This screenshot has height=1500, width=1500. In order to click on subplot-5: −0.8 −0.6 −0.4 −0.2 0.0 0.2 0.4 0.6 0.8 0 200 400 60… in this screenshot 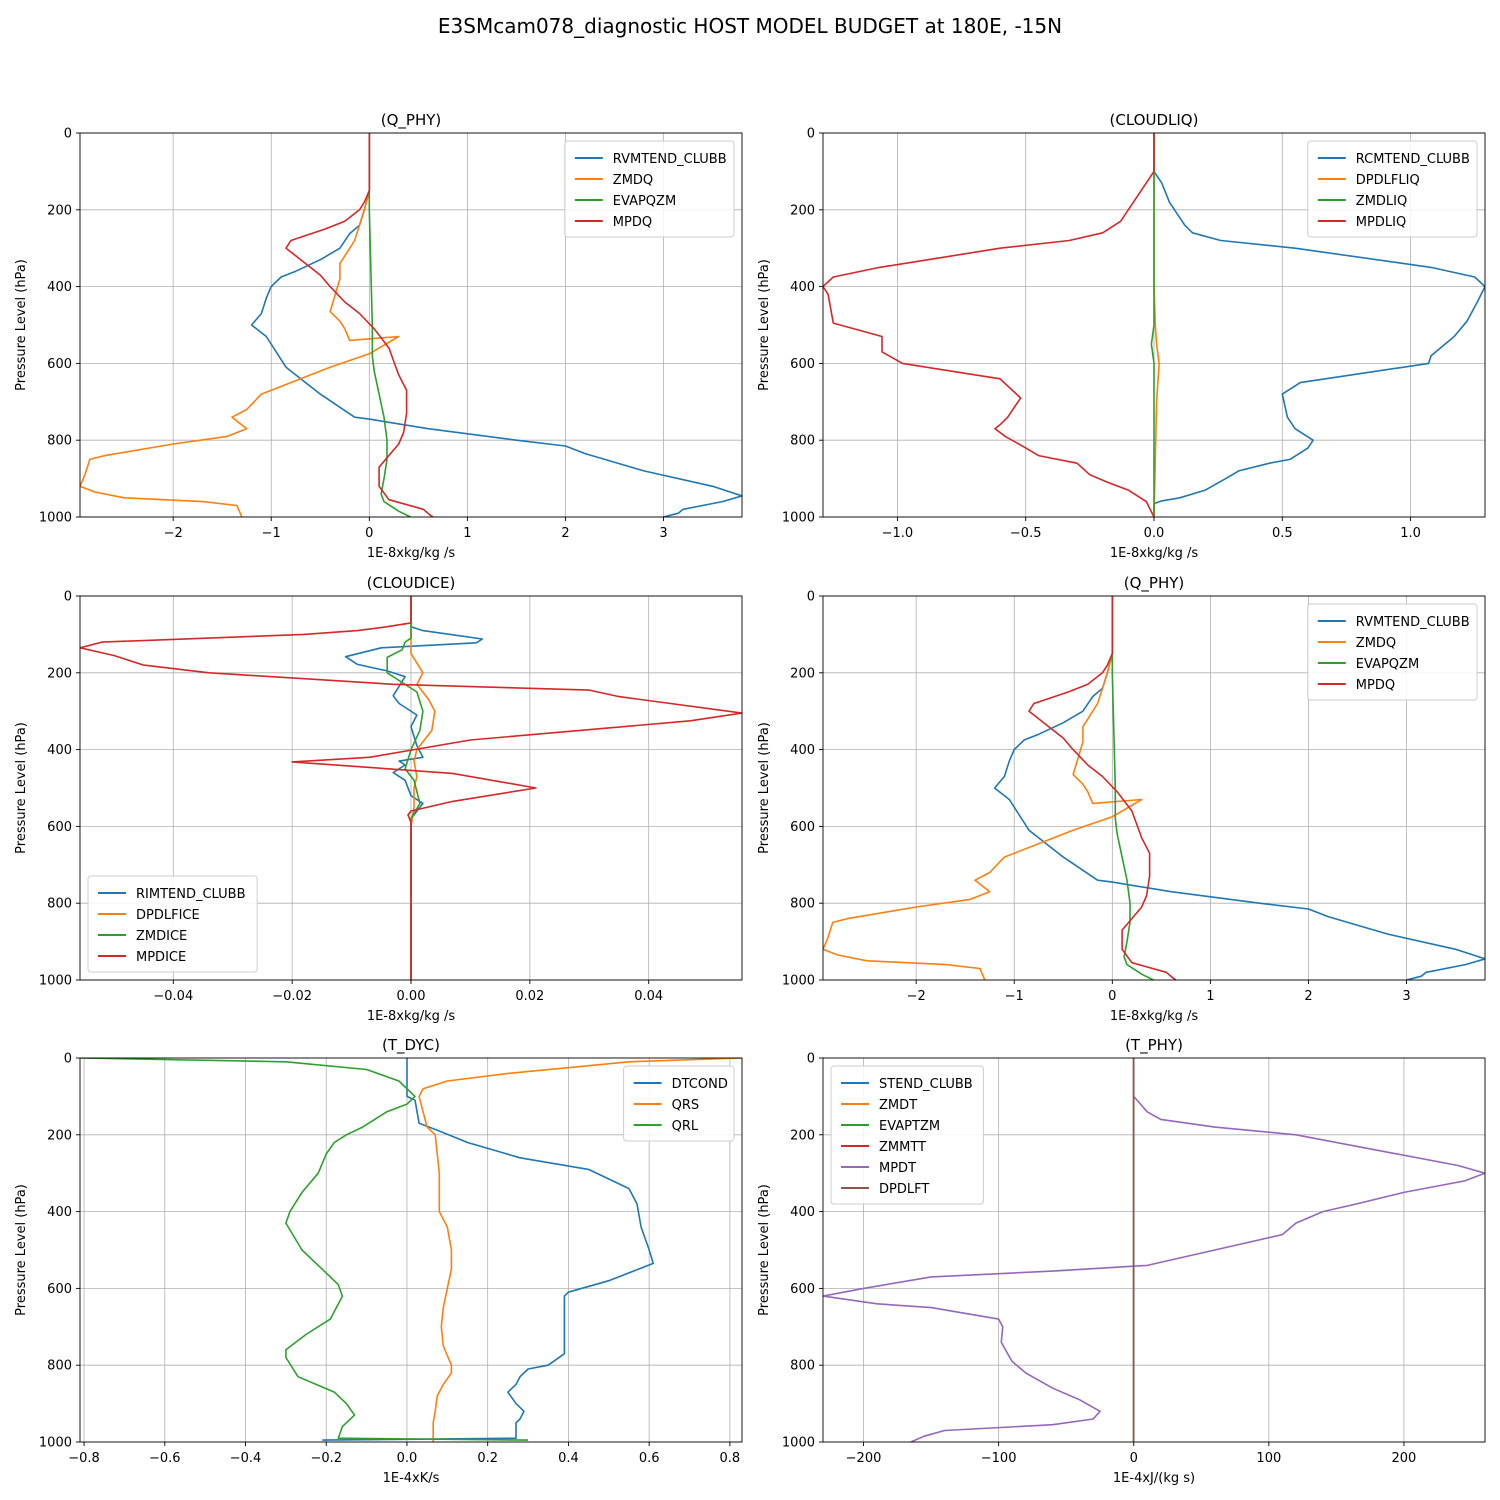, I will do `click(378, 1261)`.